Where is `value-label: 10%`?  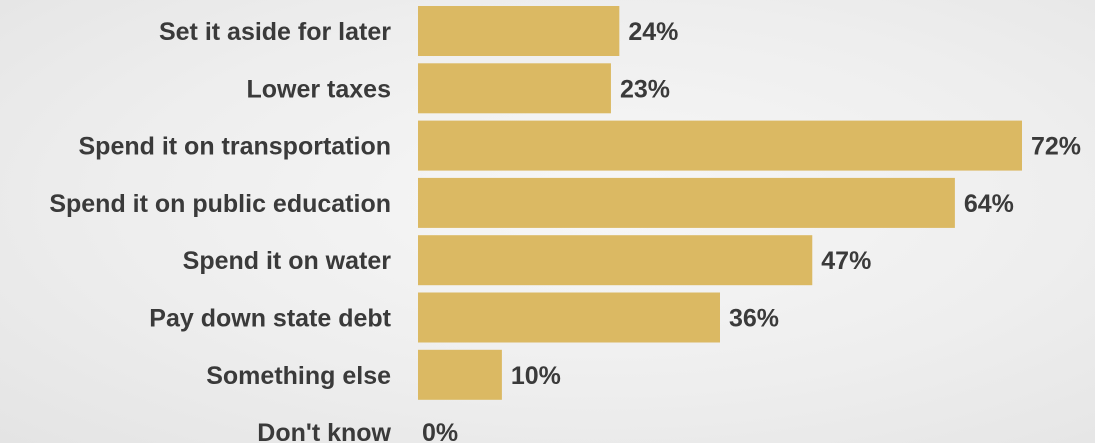 value-label: 10% is located at coordinates (536, 376).